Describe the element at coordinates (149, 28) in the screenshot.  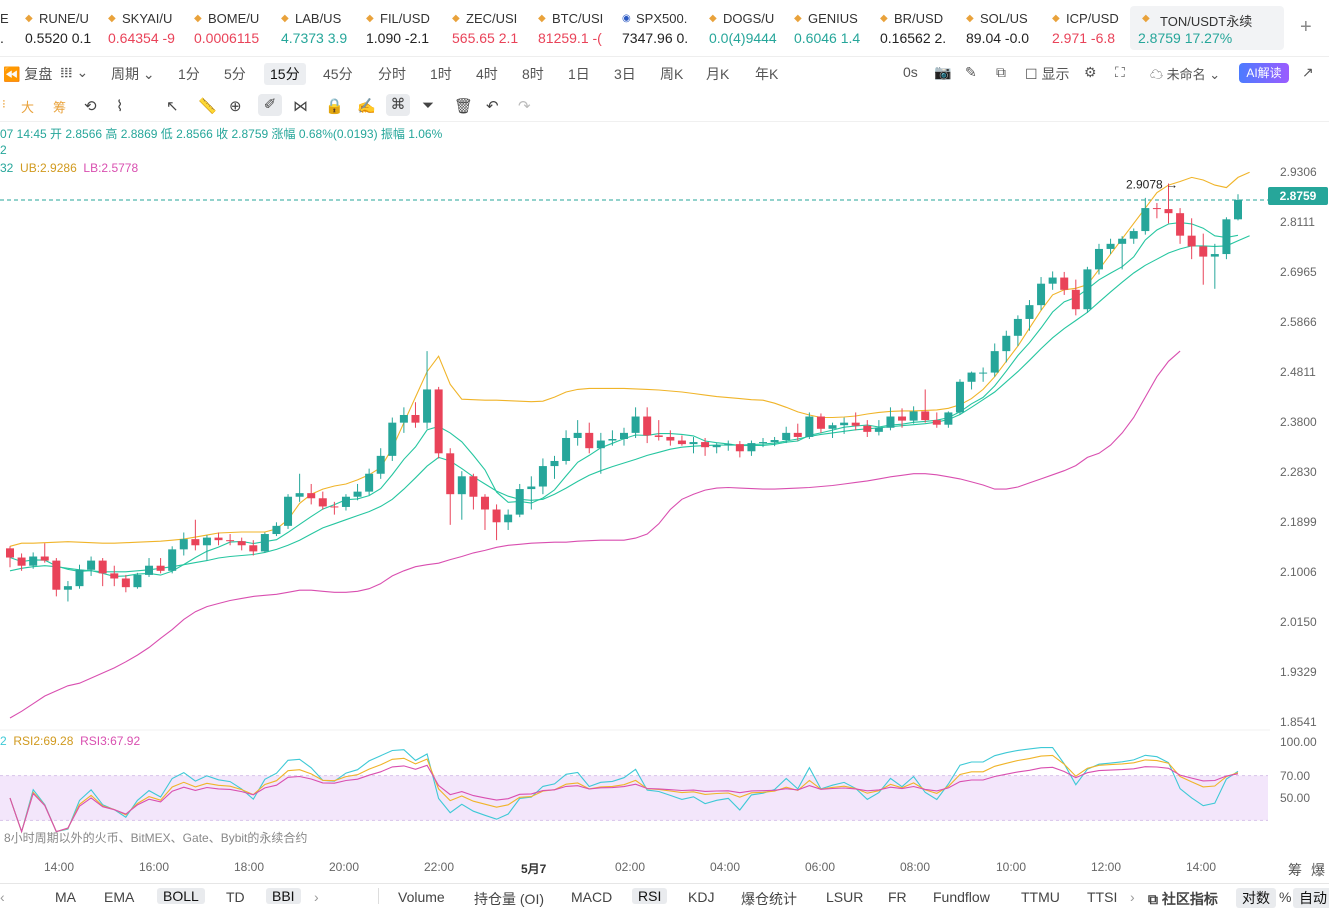
I see `ticker-item: ◆ SKYAI/U 0.64354 -9` at that location.